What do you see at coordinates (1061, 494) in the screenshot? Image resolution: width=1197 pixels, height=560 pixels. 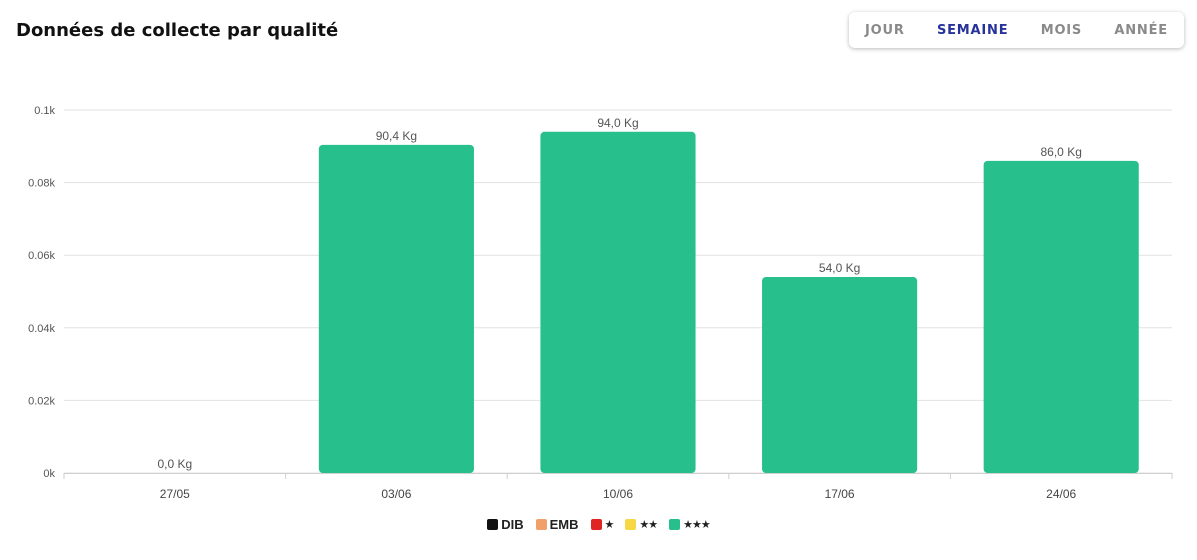 I see `x-tick-label: 24/06` at bounding box center [1061, 494].